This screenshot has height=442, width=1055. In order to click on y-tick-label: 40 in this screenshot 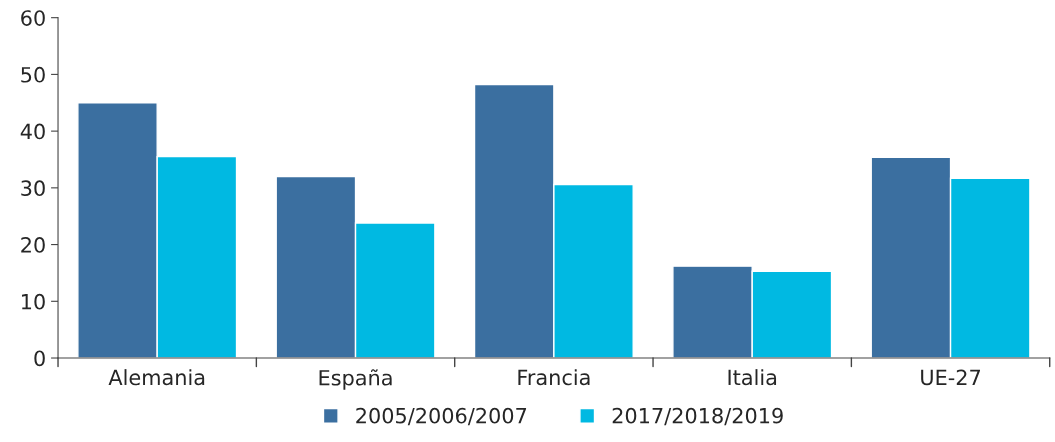, I will do `click(32, 131)`.